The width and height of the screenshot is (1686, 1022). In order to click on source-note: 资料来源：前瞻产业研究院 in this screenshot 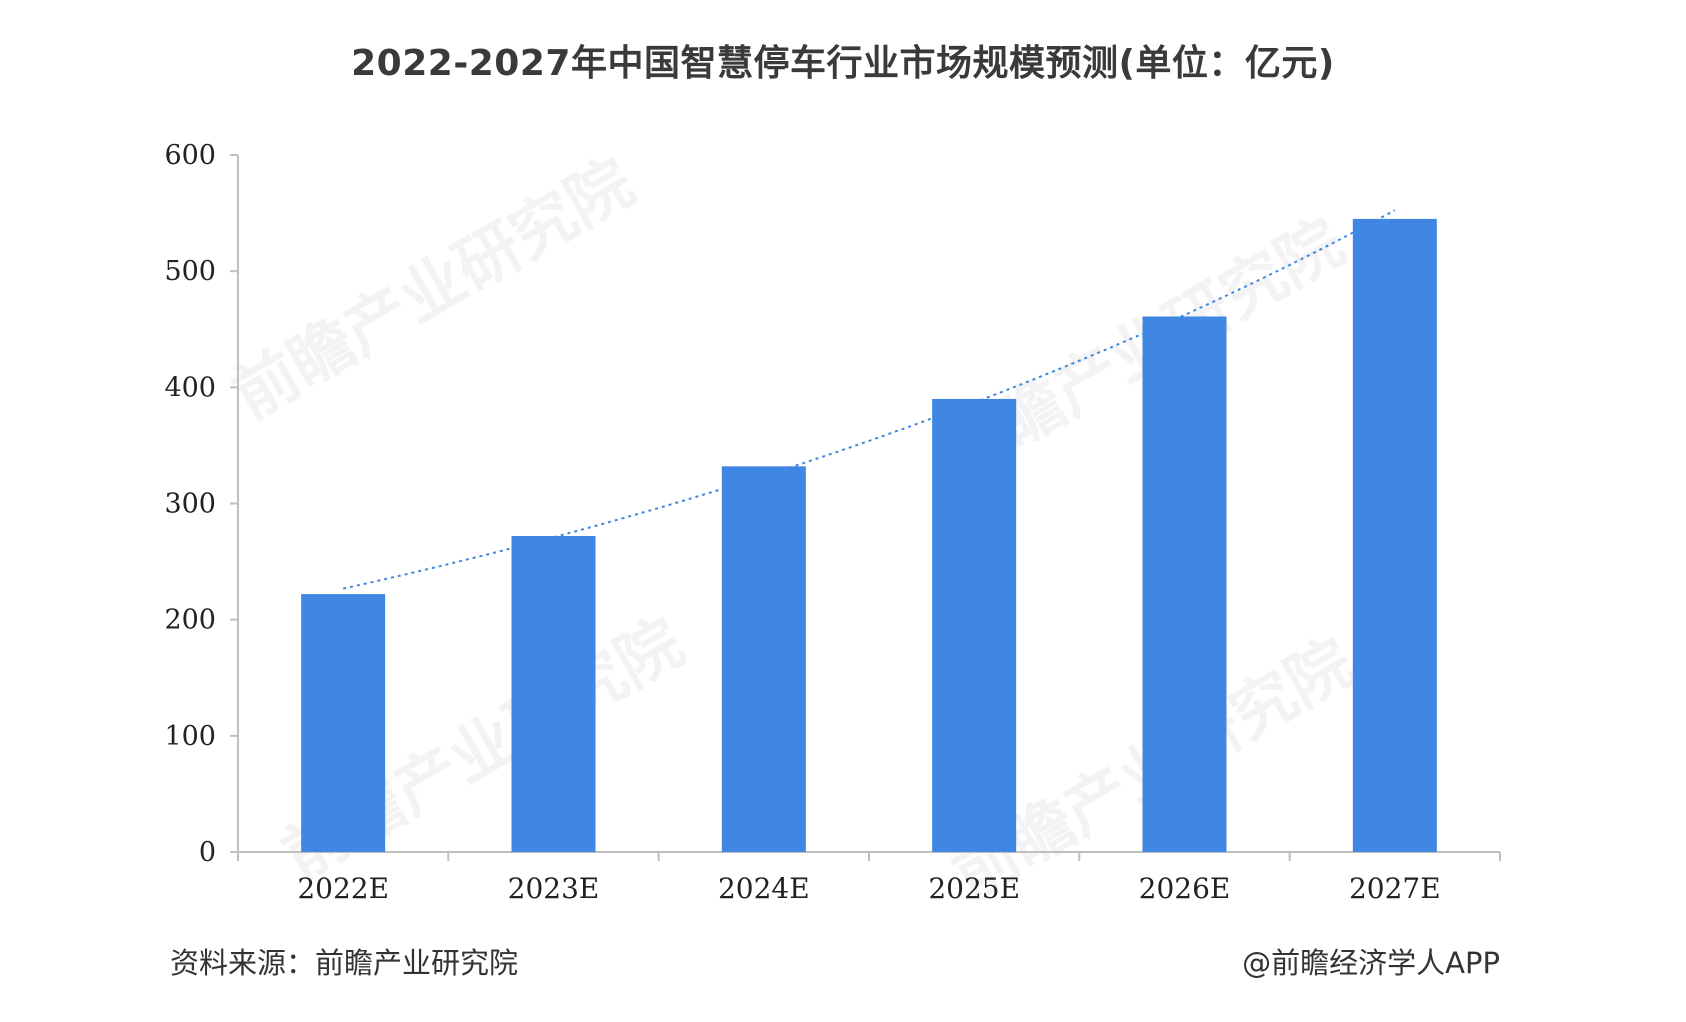, I will do `click(344, 963)`.